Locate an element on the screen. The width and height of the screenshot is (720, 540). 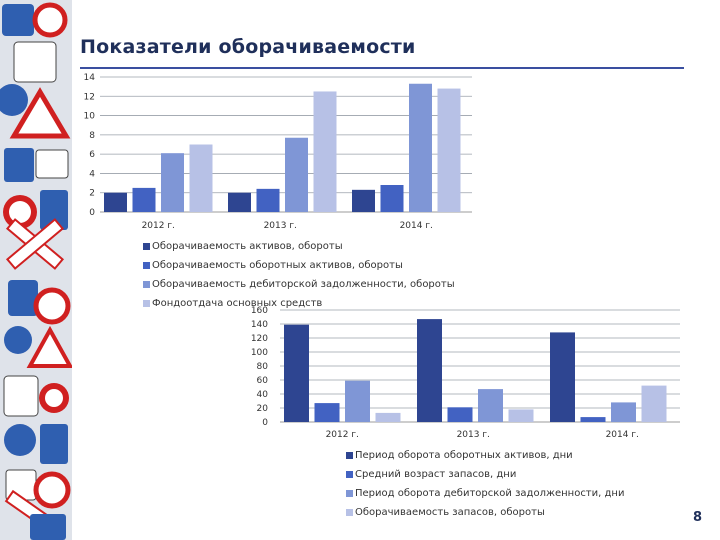
c2-y-tick-label: 80 is located at coordinates (263, 367).